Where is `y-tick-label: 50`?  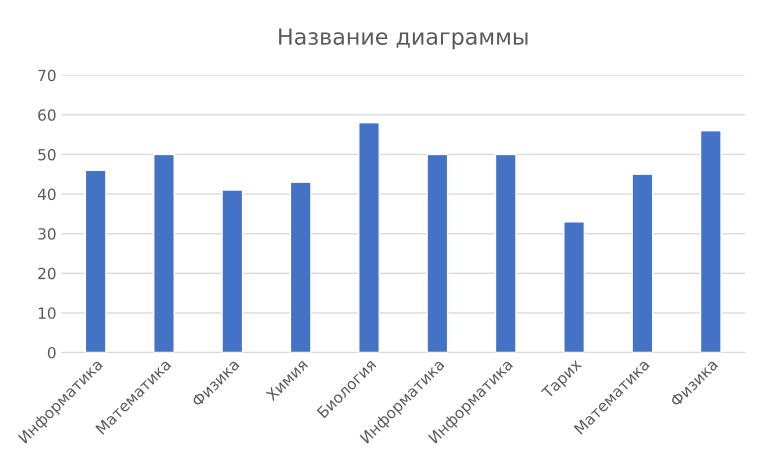
y-tick-label: 50 is located at coordinates (47, 154).